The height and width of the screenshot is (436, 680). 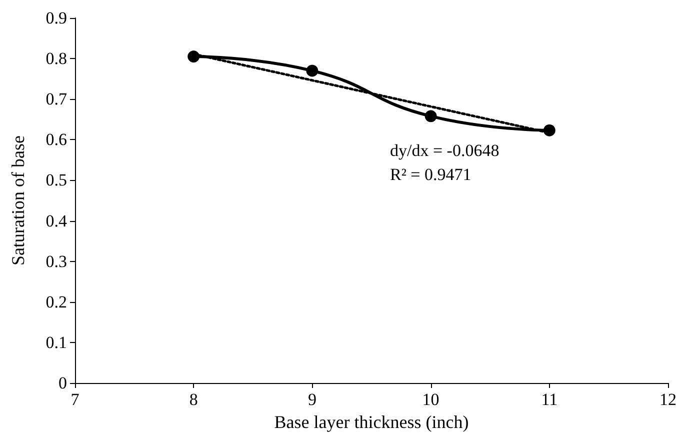 What do you see at coordinates (431, 174) in the screenshot?
I see `annotation: R² = 0.9471` at bounding box center [431, 174].